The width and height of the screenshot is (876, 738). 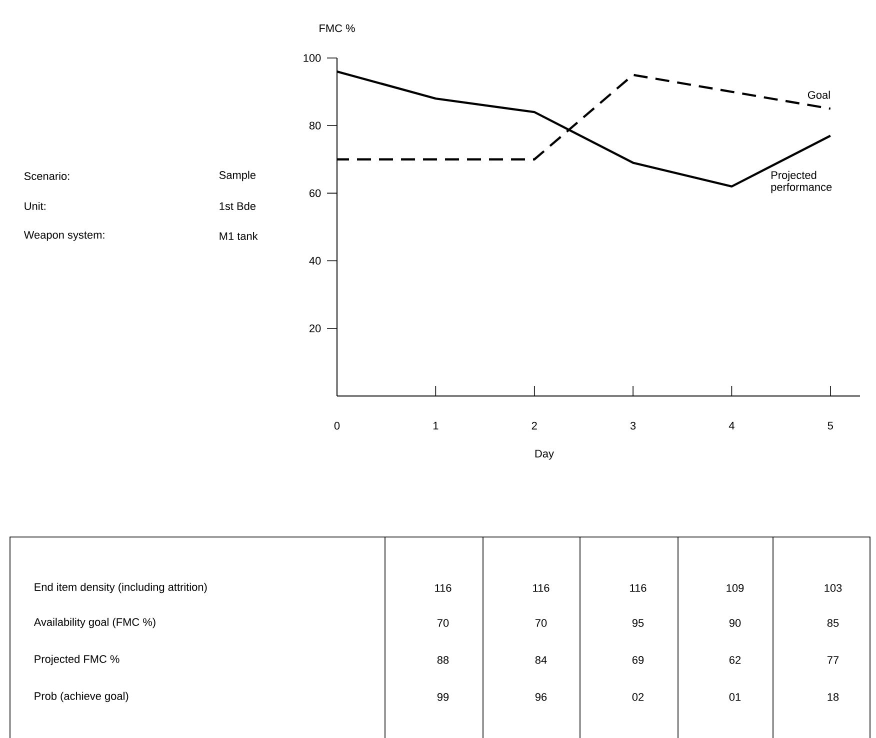 What do you see at coordinates (833, 622) in the screenshot?
I see `text: 85` at bounding box center [833, 622].